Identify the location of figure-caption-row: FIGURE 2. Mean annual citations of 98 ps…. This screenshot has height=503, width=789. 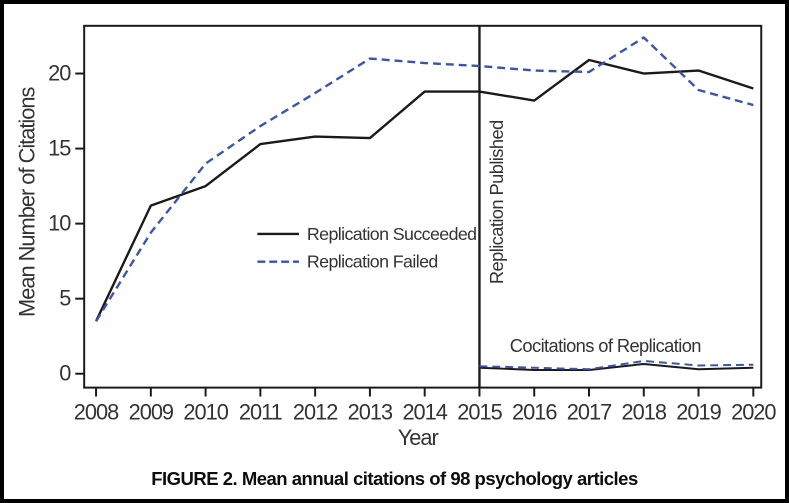
(394, 477).